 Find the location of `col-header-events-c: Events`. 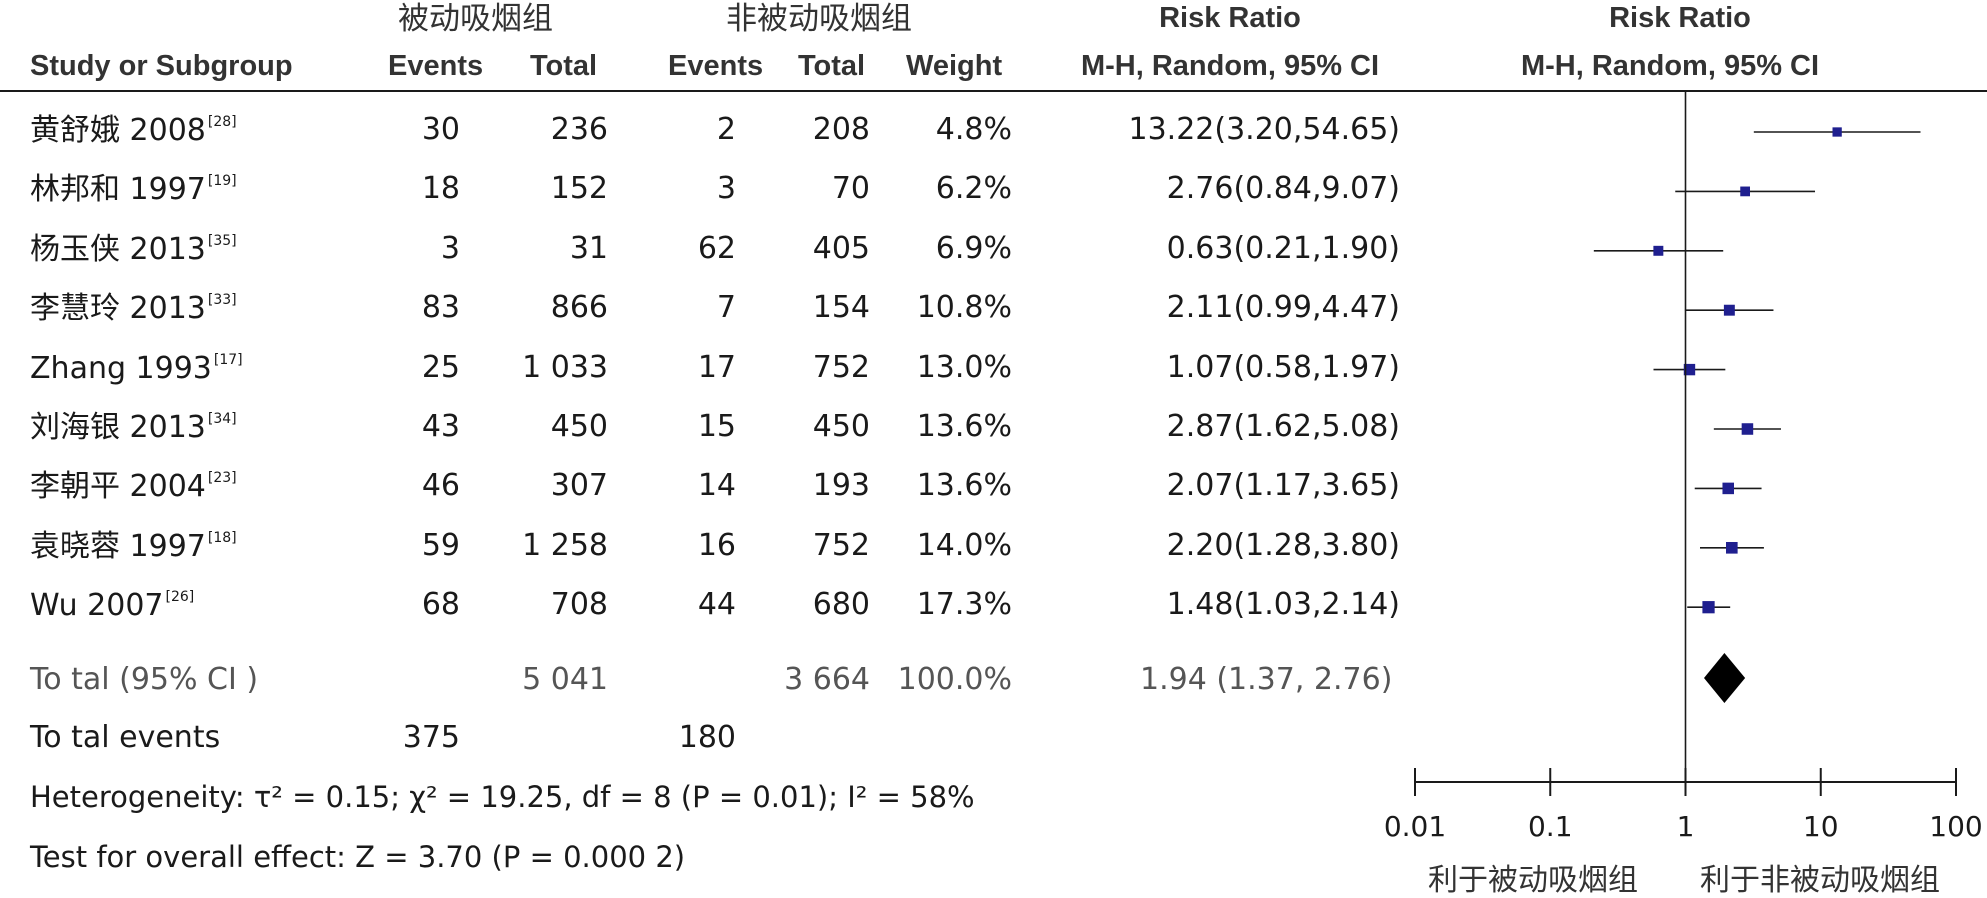

col-header-events-c: Events is located at coordinates (716, 66).